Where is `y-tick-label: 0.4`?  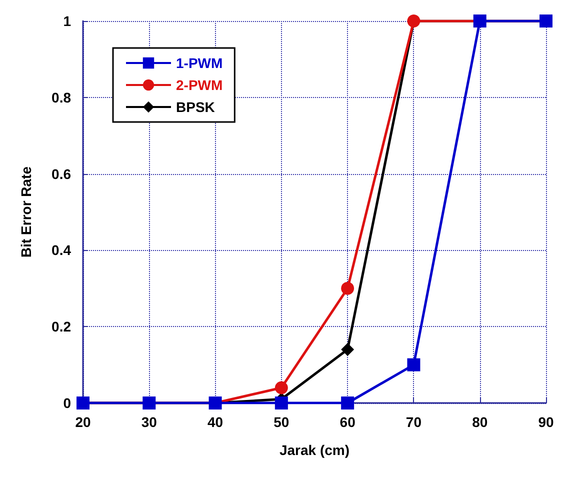 y-tick-label: 0.4 is located at coordinates (62, 250).